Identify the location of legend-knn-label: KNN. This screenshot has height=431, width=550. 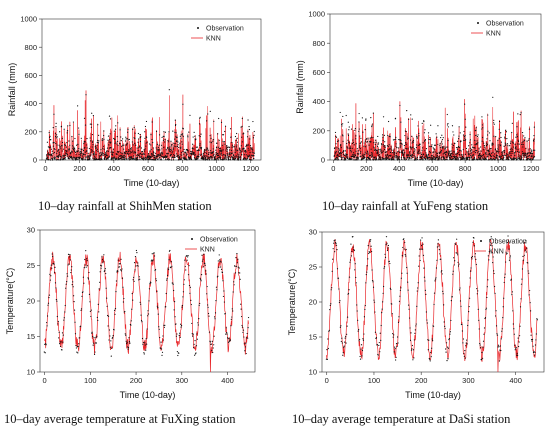
(496, 252).